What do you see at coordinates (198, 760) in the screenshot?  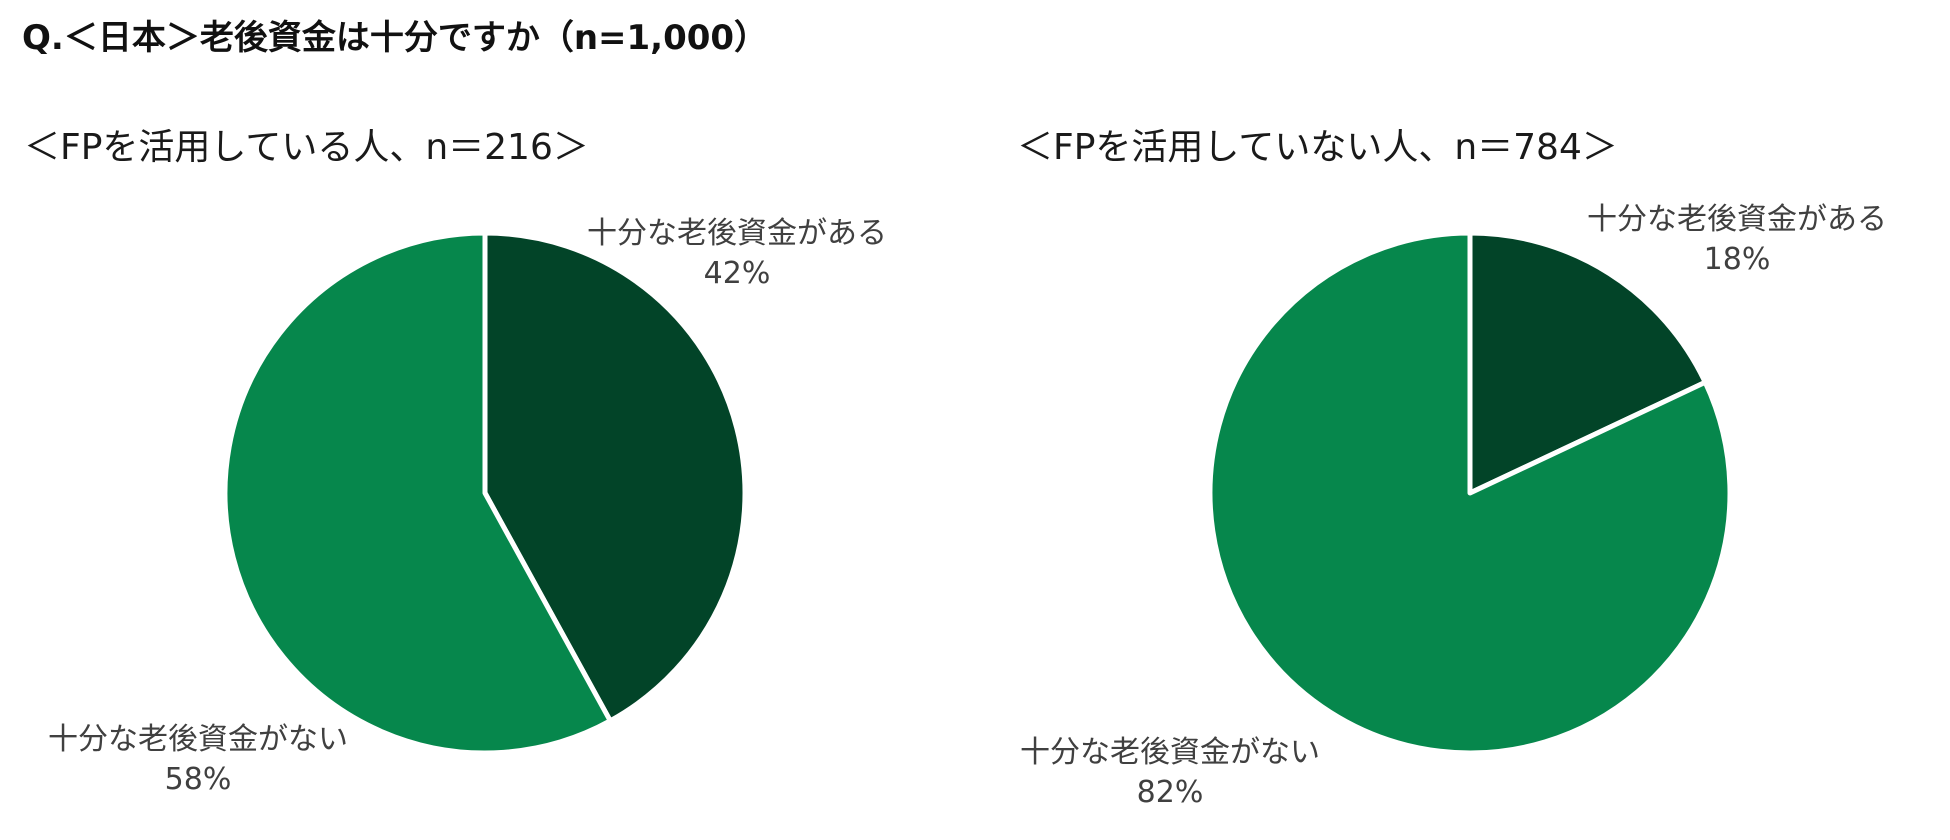 I see `slice-label-not-enough: 十分な老後資金がない 58%` at bounding box center [198, 760].